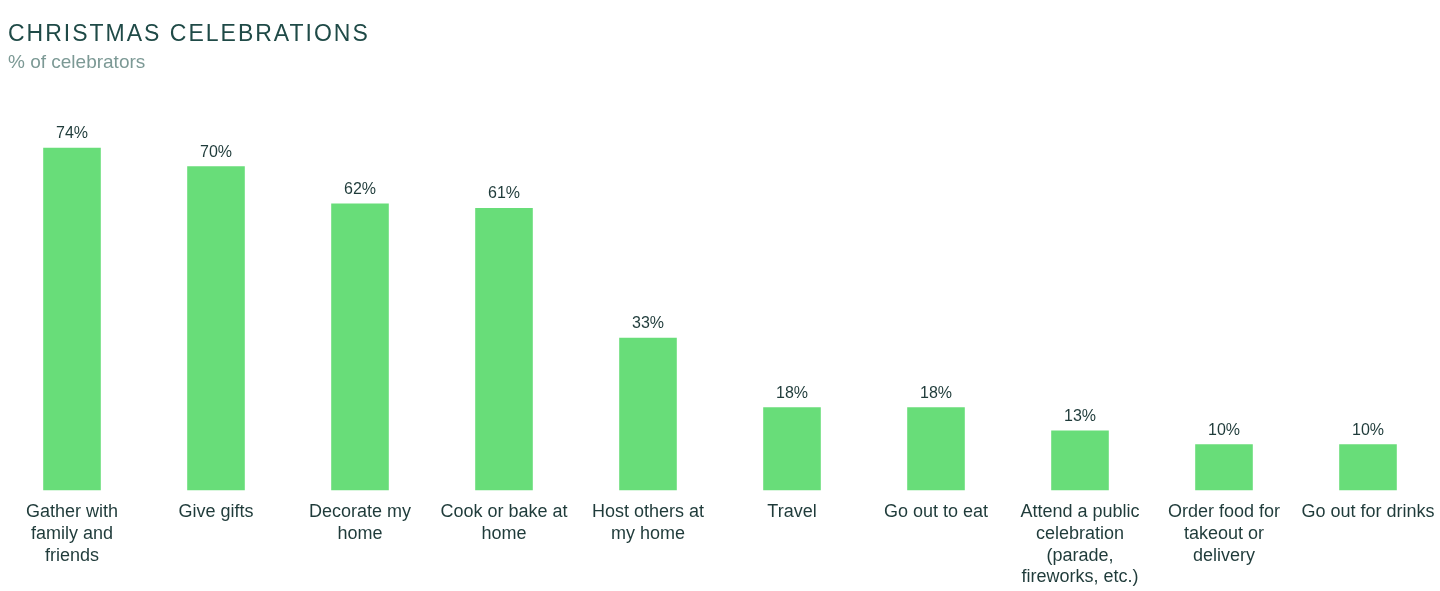  Describe the element at coordinates (648, 323) in the screenshot. I see `data-label: 33%` at that location.